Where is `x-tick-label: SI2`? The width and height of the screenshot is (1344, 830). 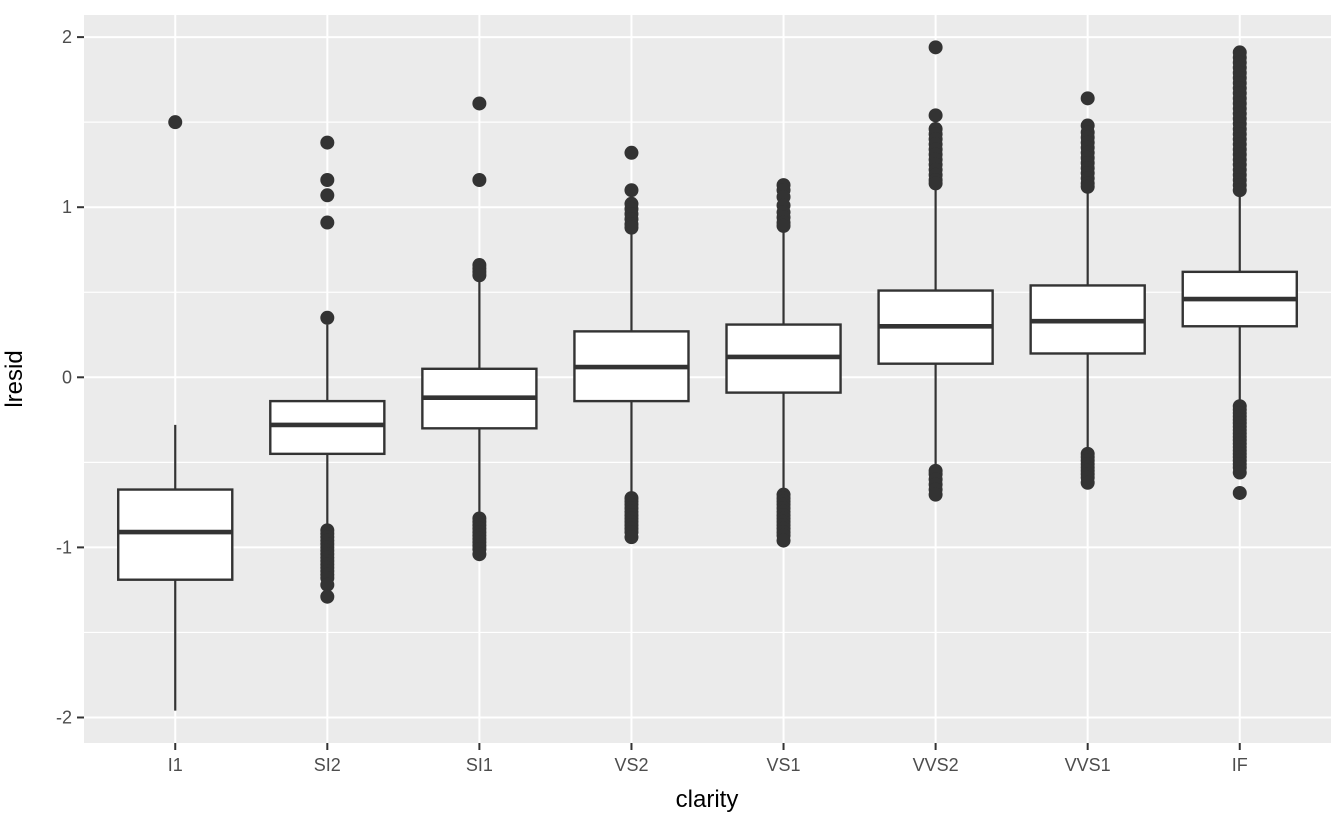
x-tick-label: SI2 is located at coordinates (327, 765).